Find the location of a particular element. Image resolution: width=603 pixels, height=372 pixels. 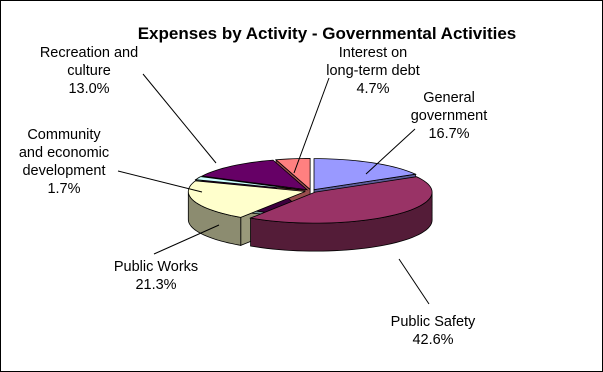

pie-slice-recreation-and-culture is located at coordinates (254, 175).